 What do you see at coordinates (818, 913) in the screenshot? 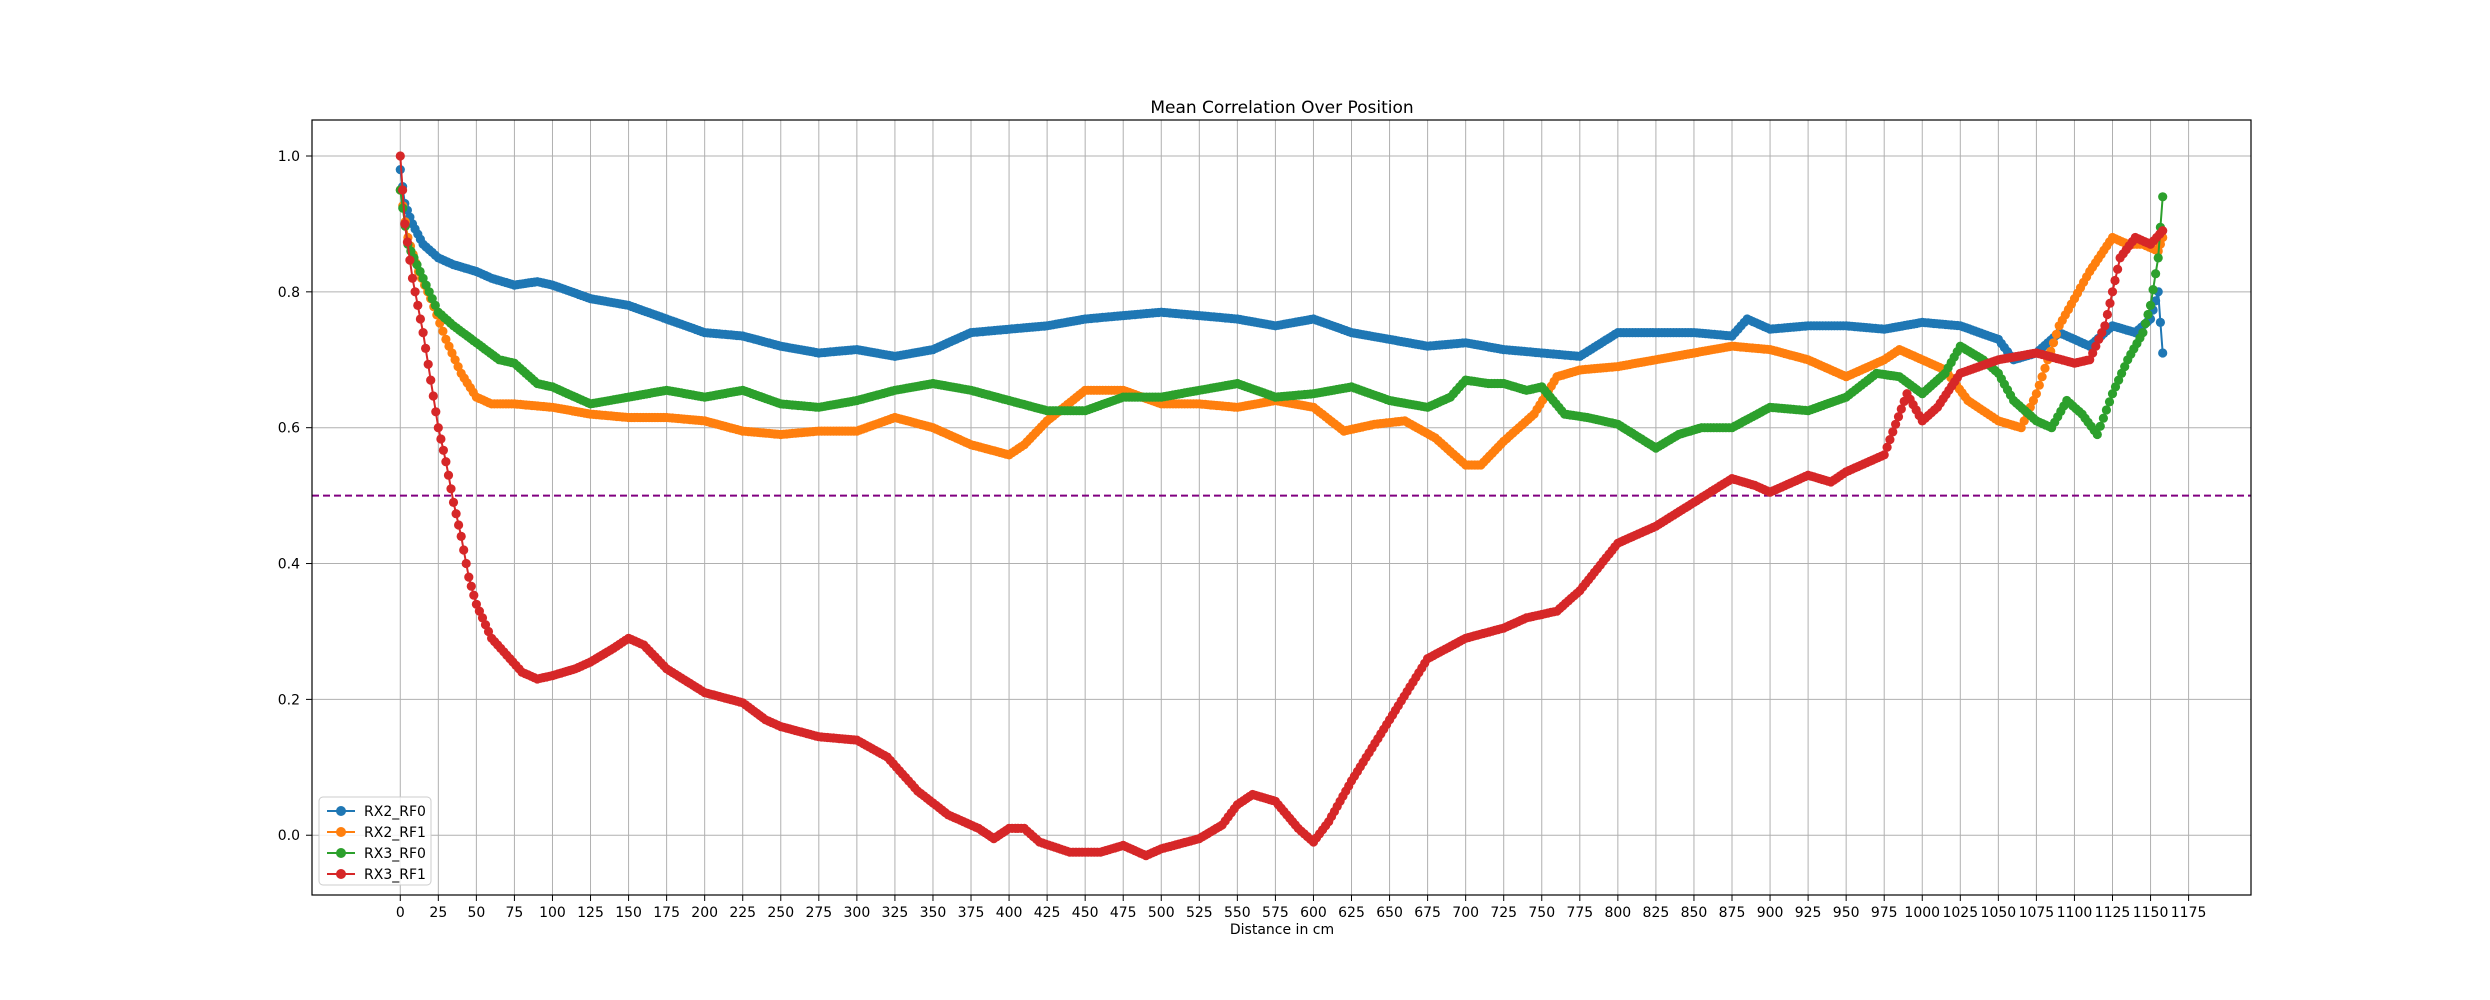
I see `x-tick-label: 275` at bounding box center [818, 913].